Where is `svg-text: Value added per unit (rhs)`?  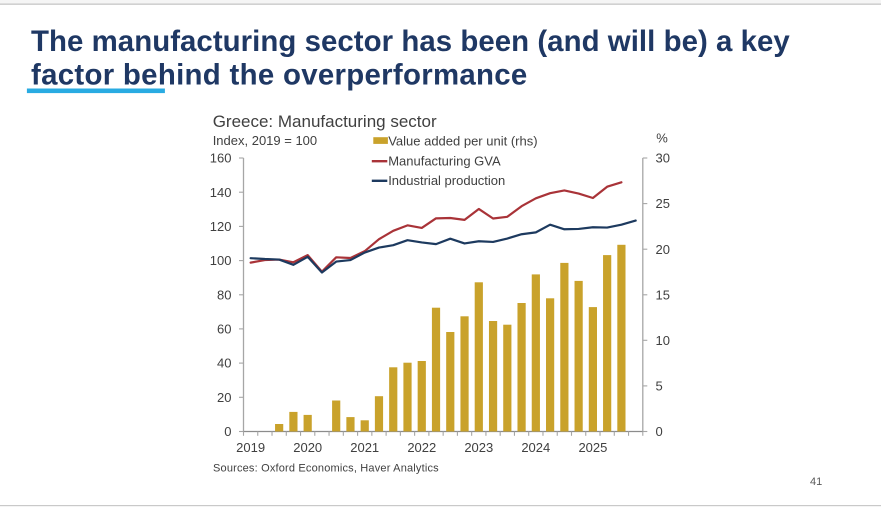
svg-text: Value added per unit (rhs) is located at coordinates (462, 141).